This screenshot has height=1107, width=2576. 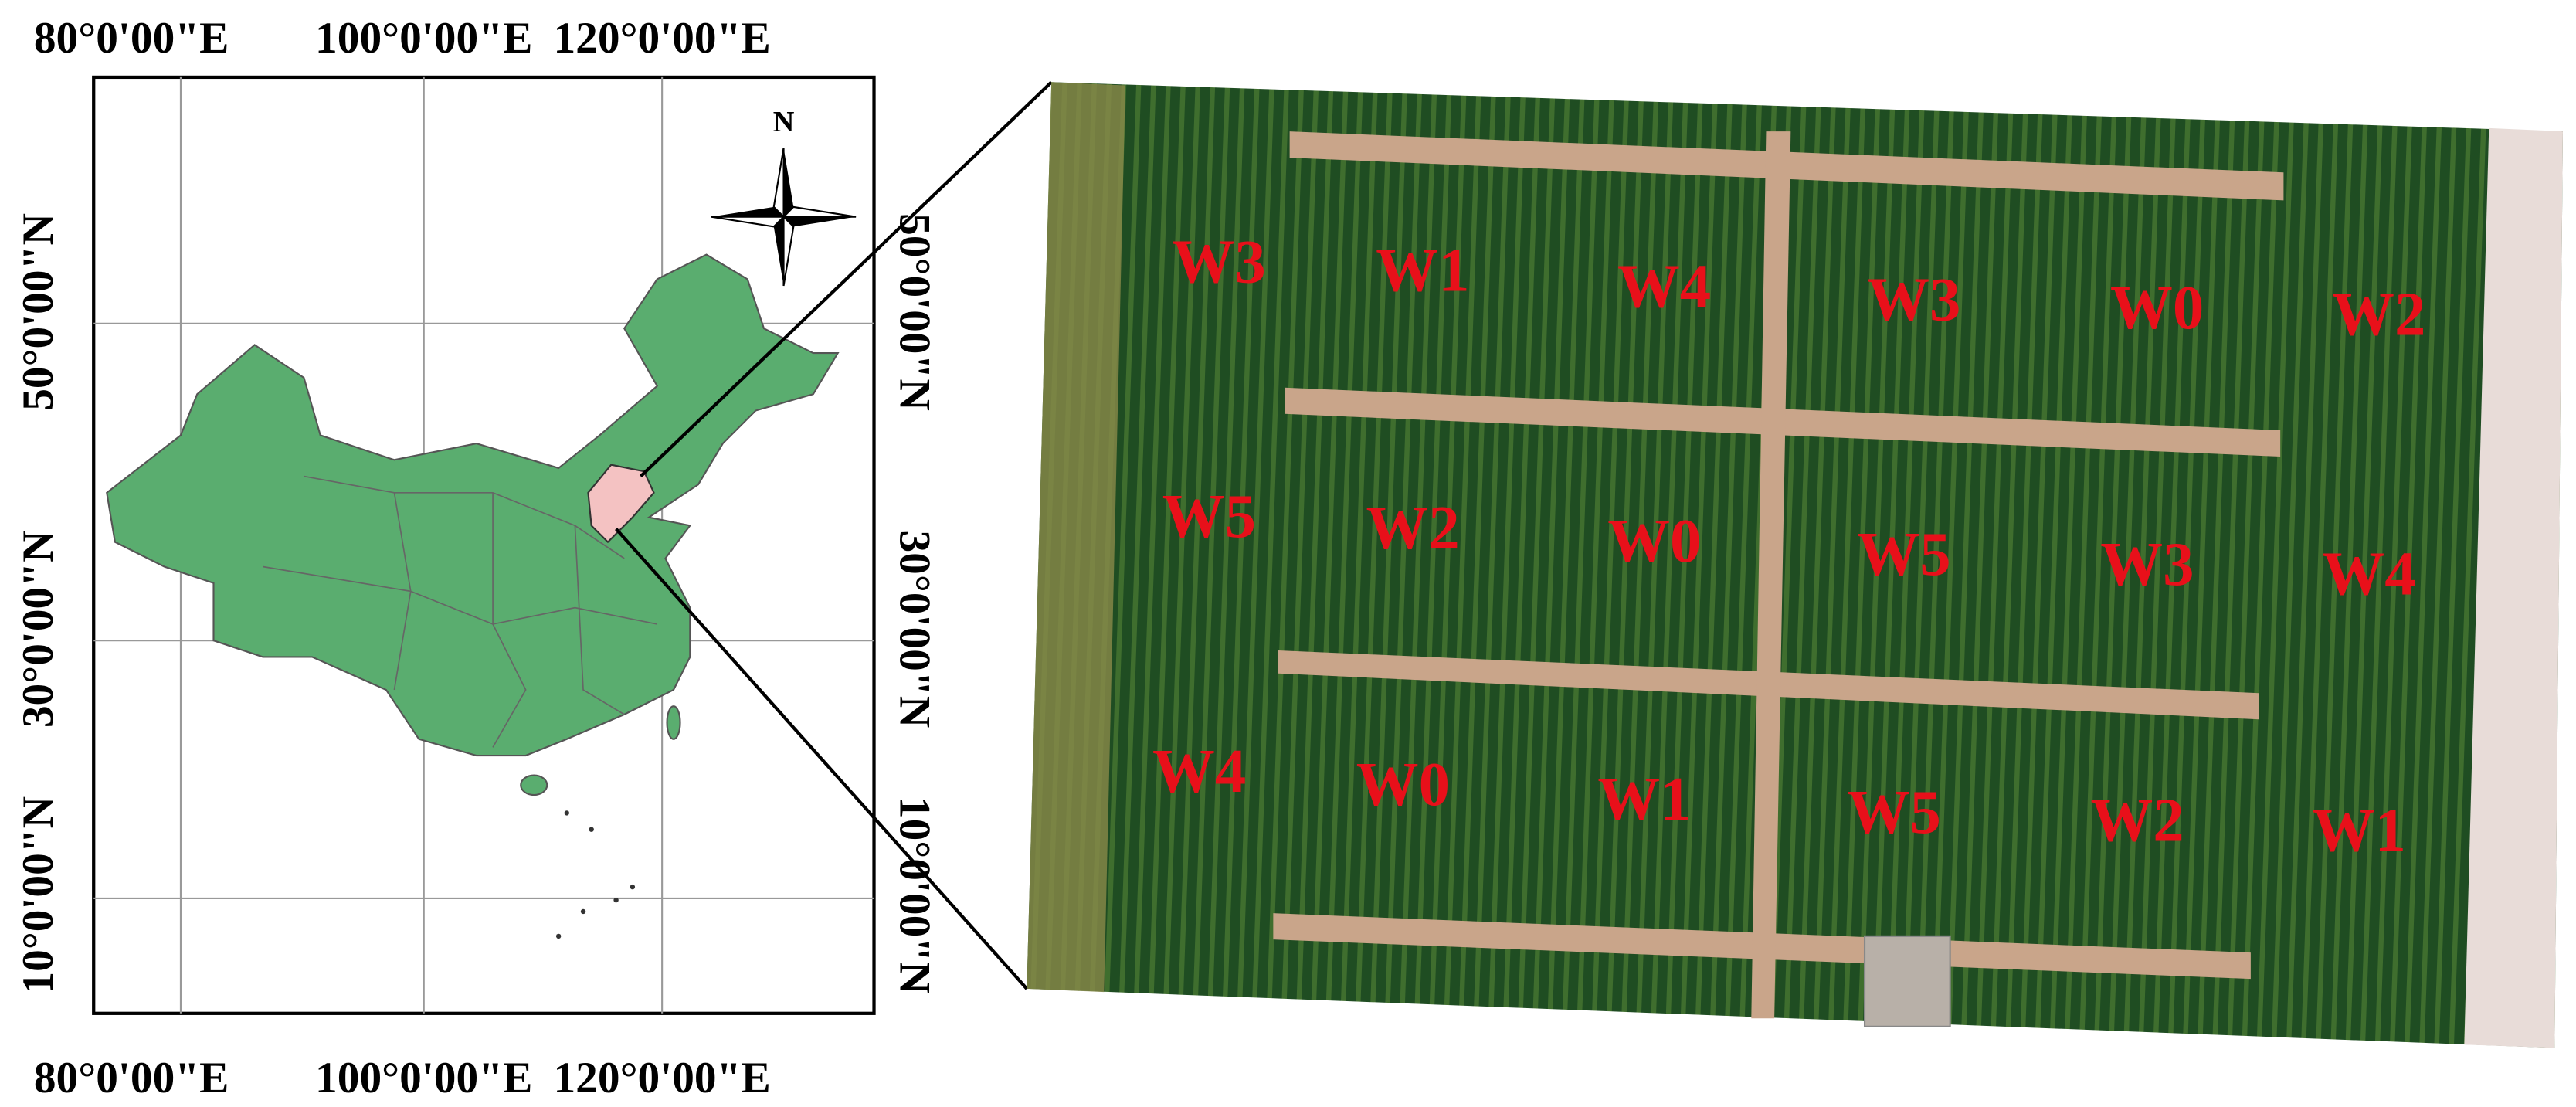 I want to click on hainan, so click(x=534, y=785).